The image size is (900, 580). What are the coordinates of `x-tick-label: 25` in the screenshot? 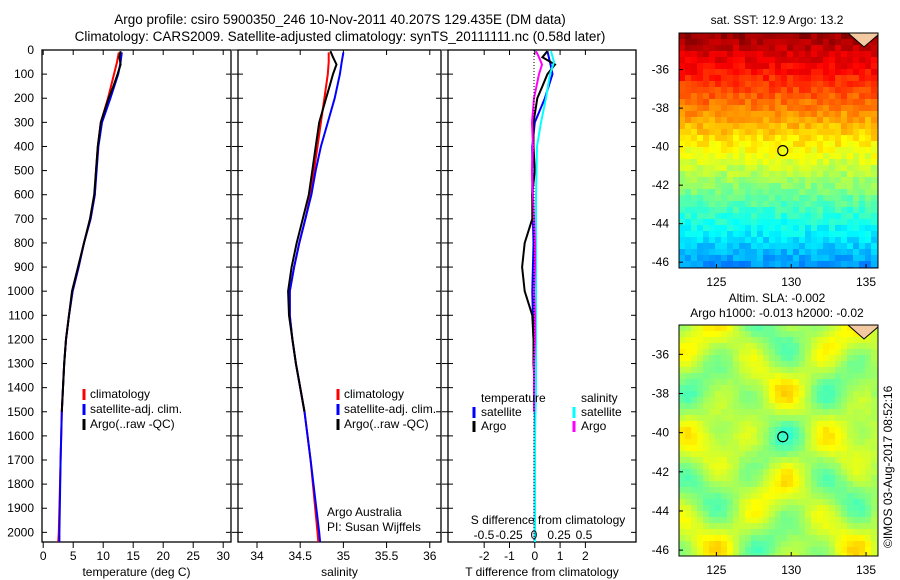 It's located at (194, 556).